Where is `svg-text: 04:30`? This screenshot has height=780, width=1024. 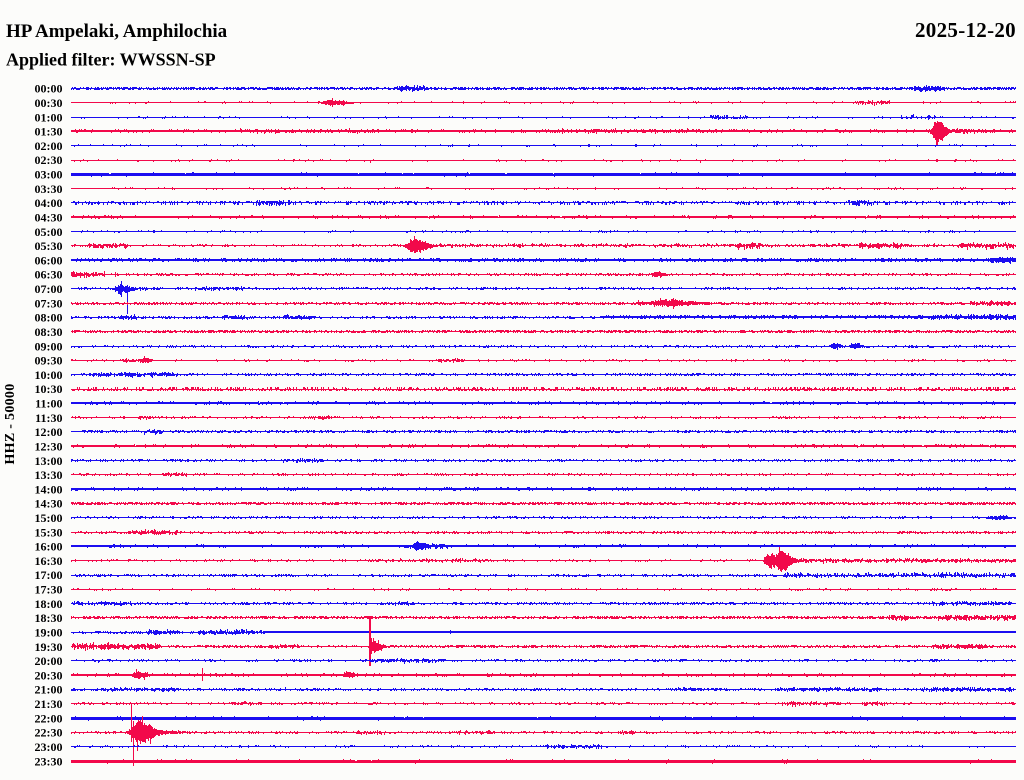
svg-text: 04:30 is located at coordinates (49, 218).